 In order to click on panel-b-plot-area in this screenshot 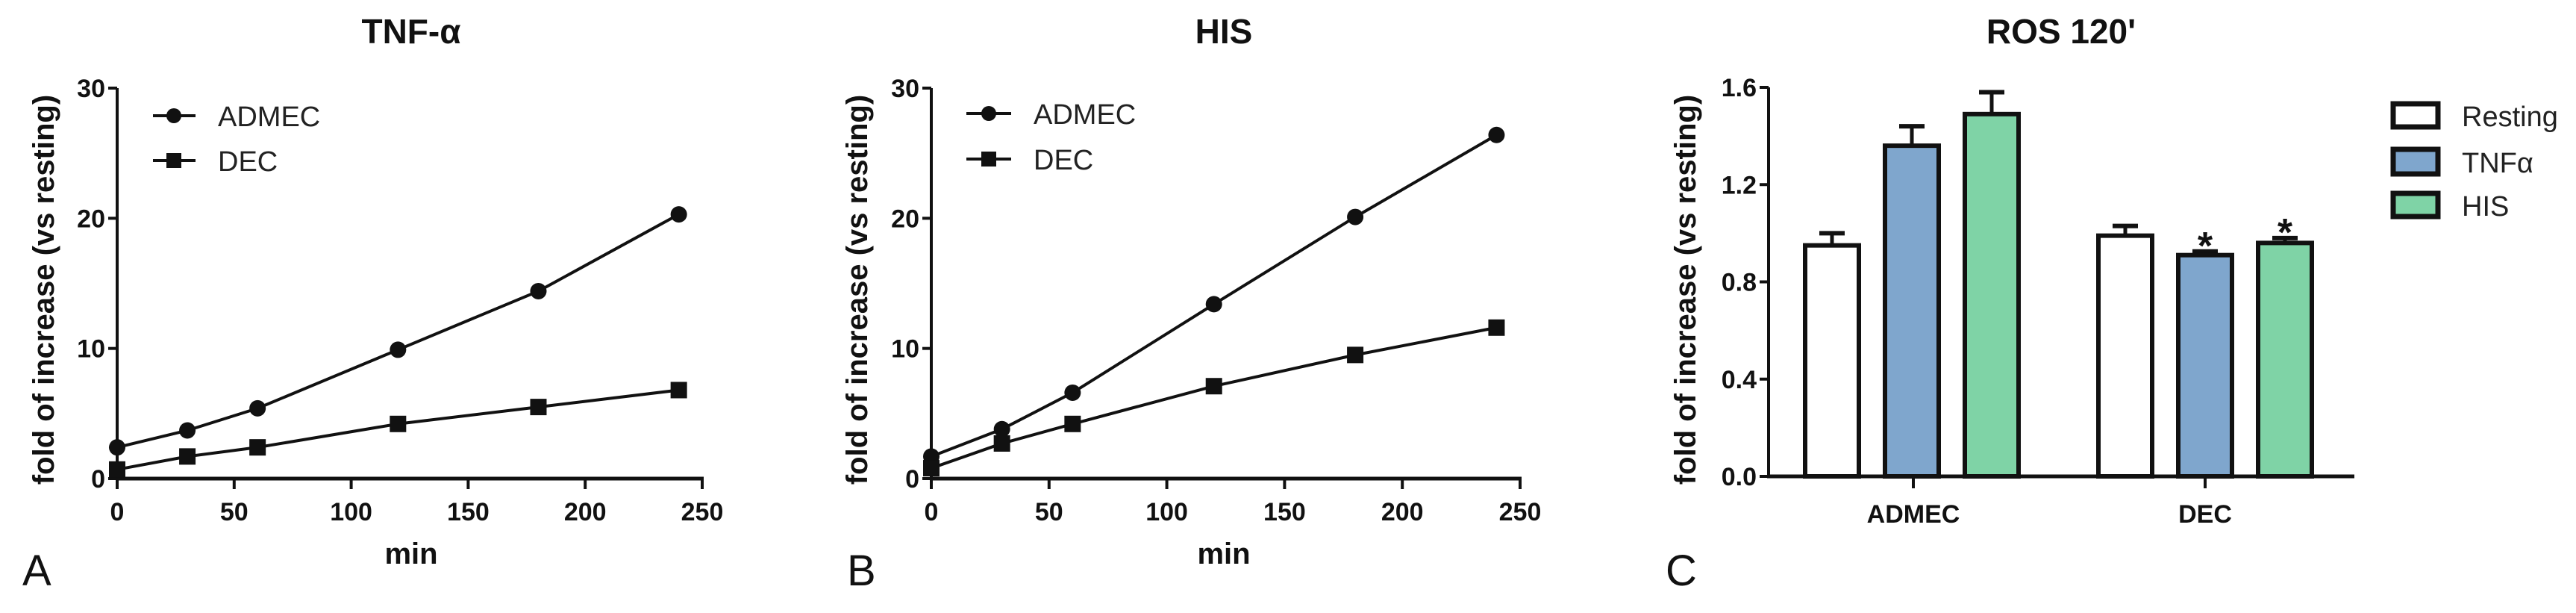, I will do `click(1214, 301)`.